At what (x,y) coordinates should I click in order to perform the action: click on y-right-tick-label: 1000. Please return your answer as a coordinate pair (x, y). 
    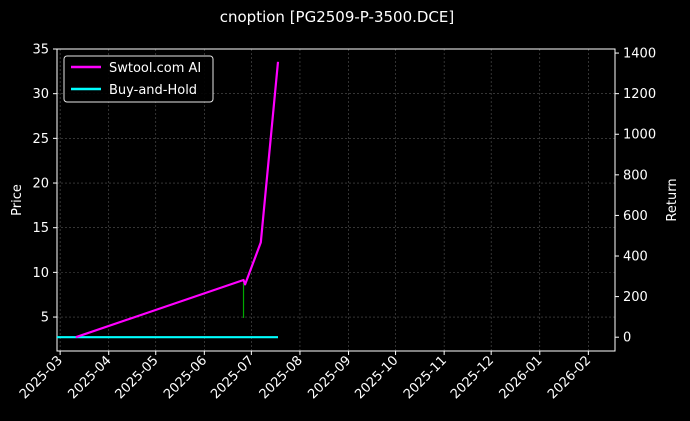
    Looking at the image, I should click on (639, 135).